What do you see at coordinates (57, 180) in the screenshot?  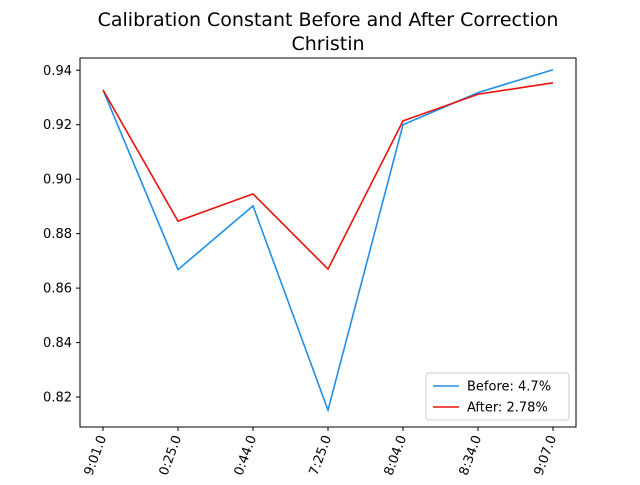 I see `y-tick-label: 0.90` at bounding box center [57, 180].